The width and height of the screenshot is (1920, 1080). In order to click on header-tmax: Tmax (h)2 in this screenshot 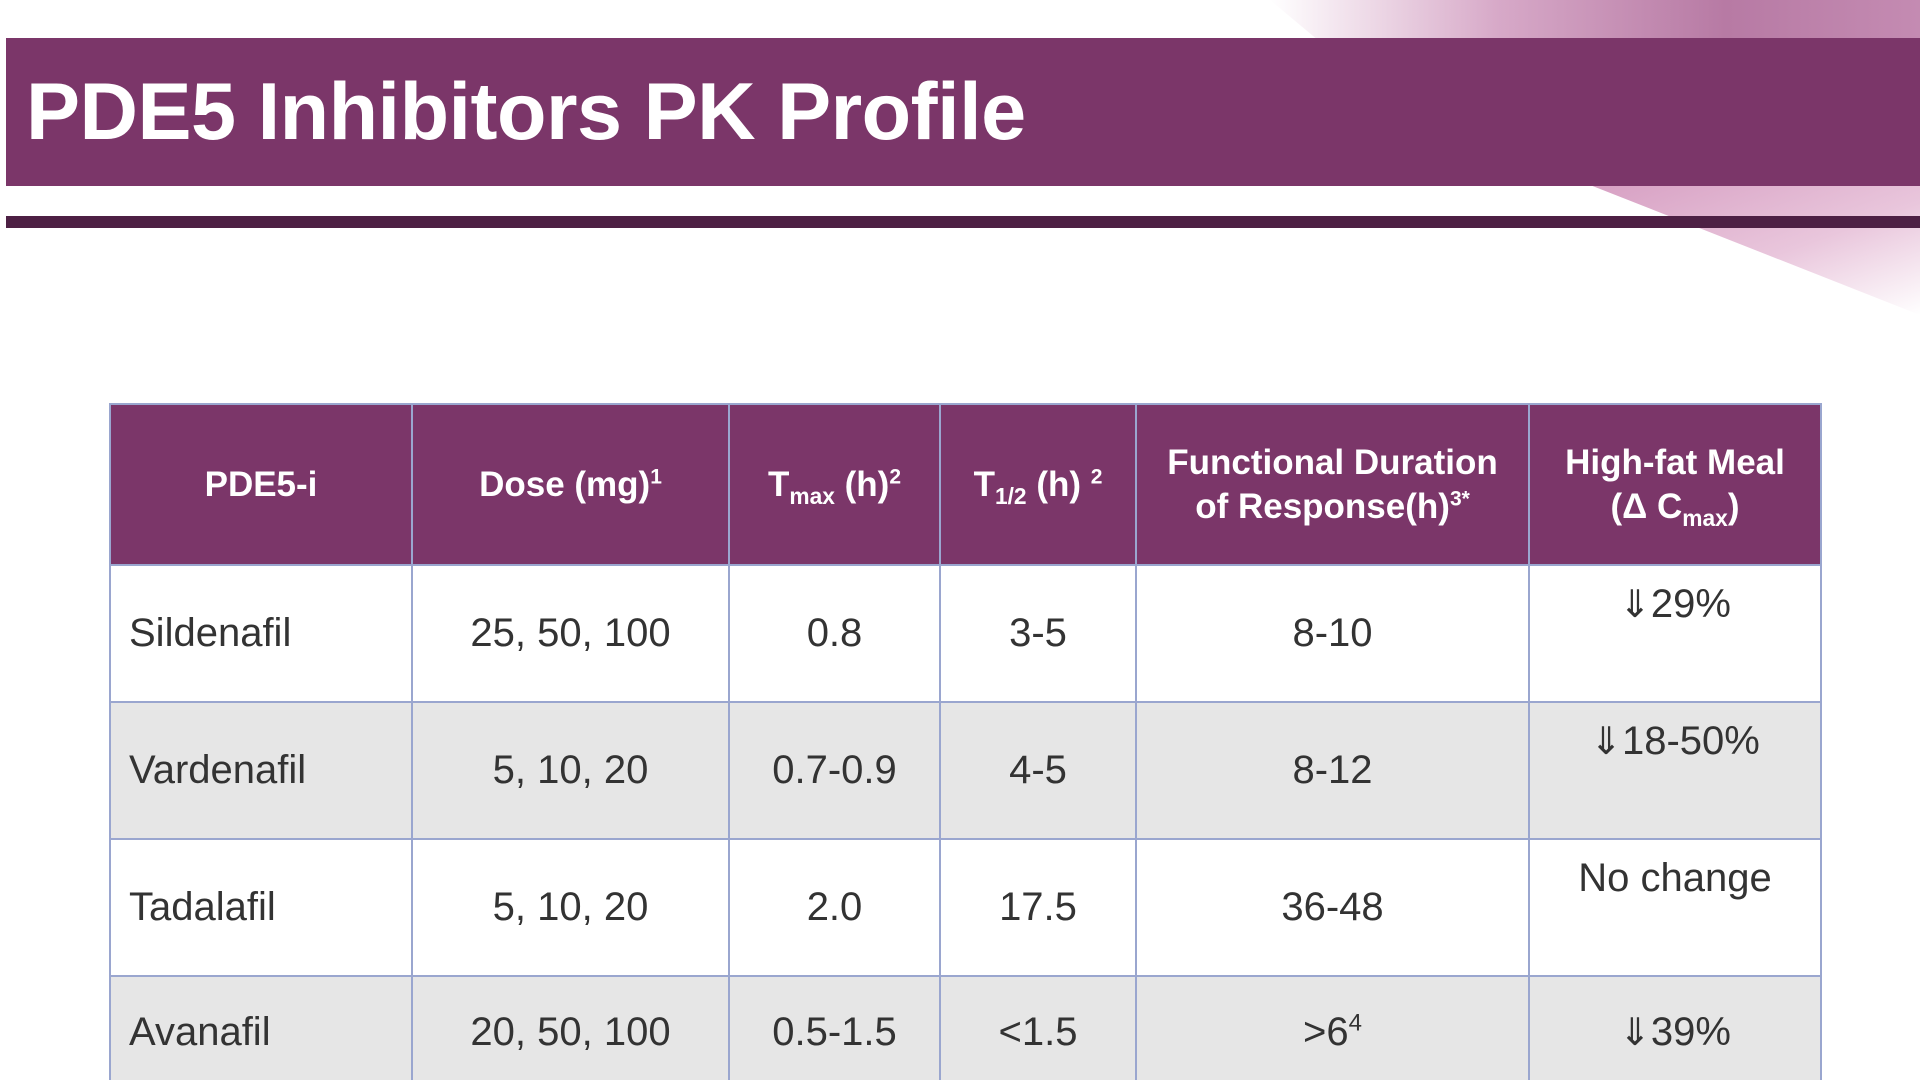, I will do `click(834, 484)`.